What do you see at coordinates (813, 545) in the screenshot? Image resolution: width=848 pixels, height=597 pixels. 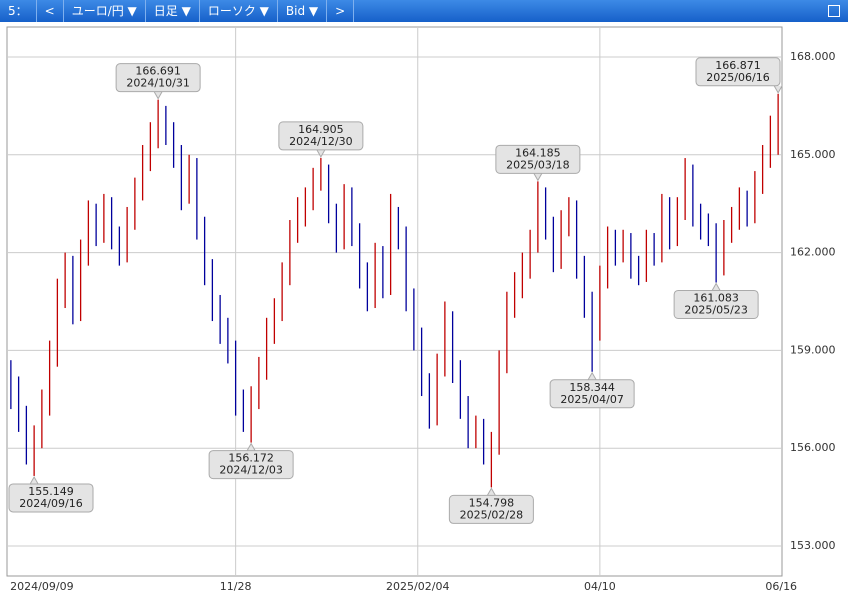 I see `y-tick-label: 153.000` at bounding box center [813, 545].